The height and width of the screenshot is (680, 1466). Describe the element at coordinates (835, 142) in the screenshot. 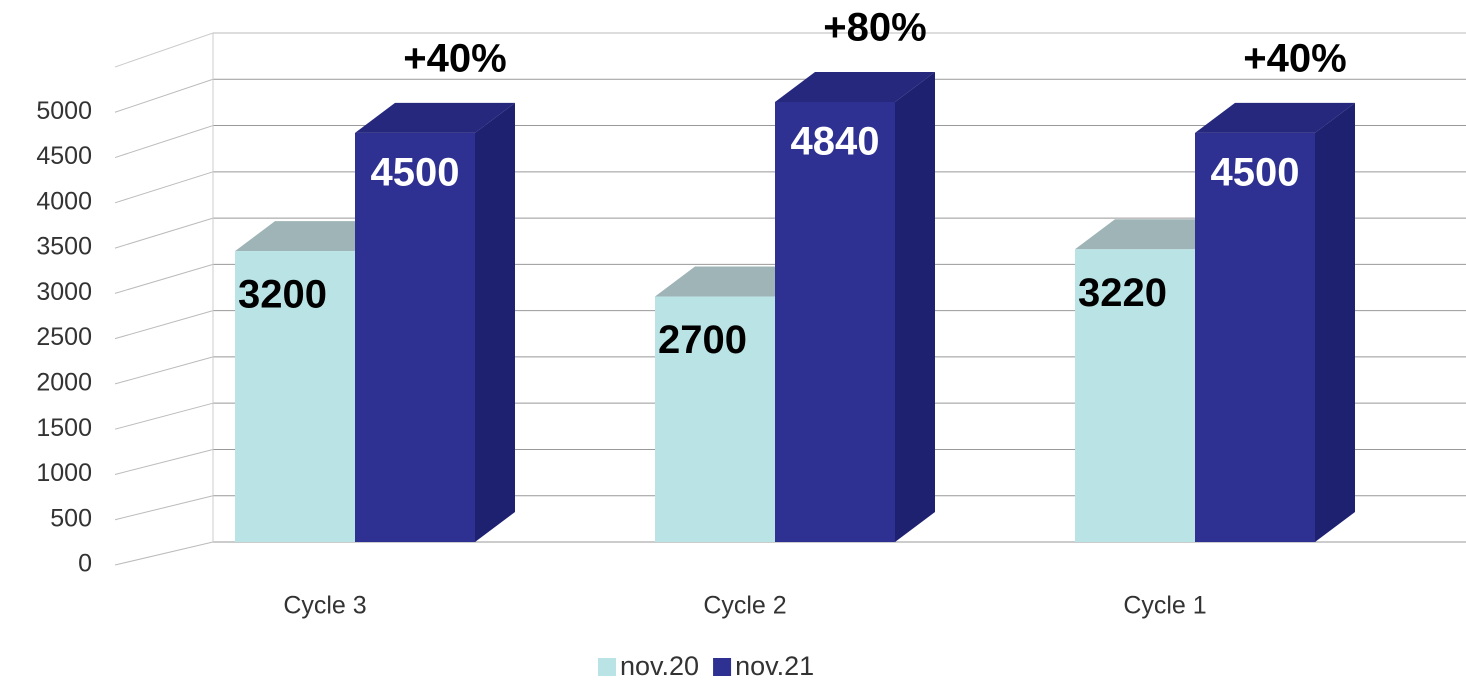

I see `data-label: 4840` at that location.